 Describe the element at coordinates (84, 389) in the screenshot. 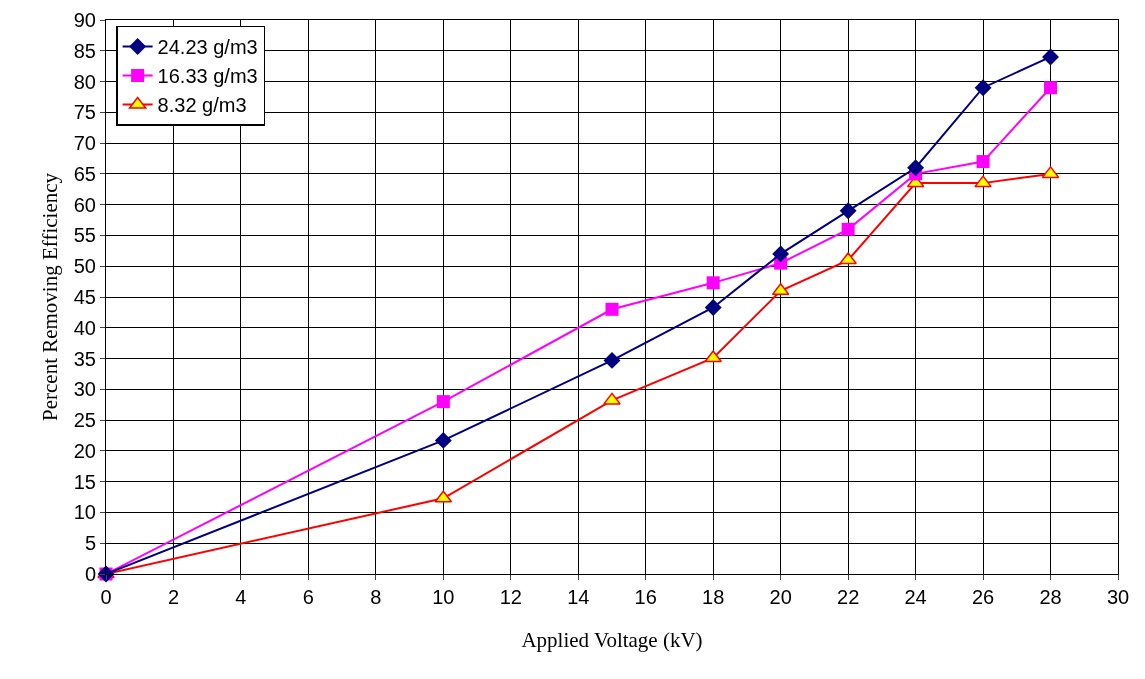

I see `y-tick-label: 30` at that location.